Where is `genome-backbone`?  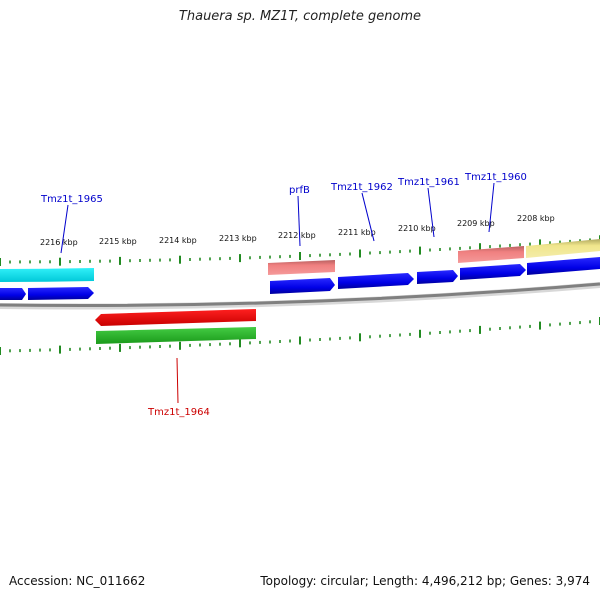
genome-backbone is located at coordinates (300, 295).